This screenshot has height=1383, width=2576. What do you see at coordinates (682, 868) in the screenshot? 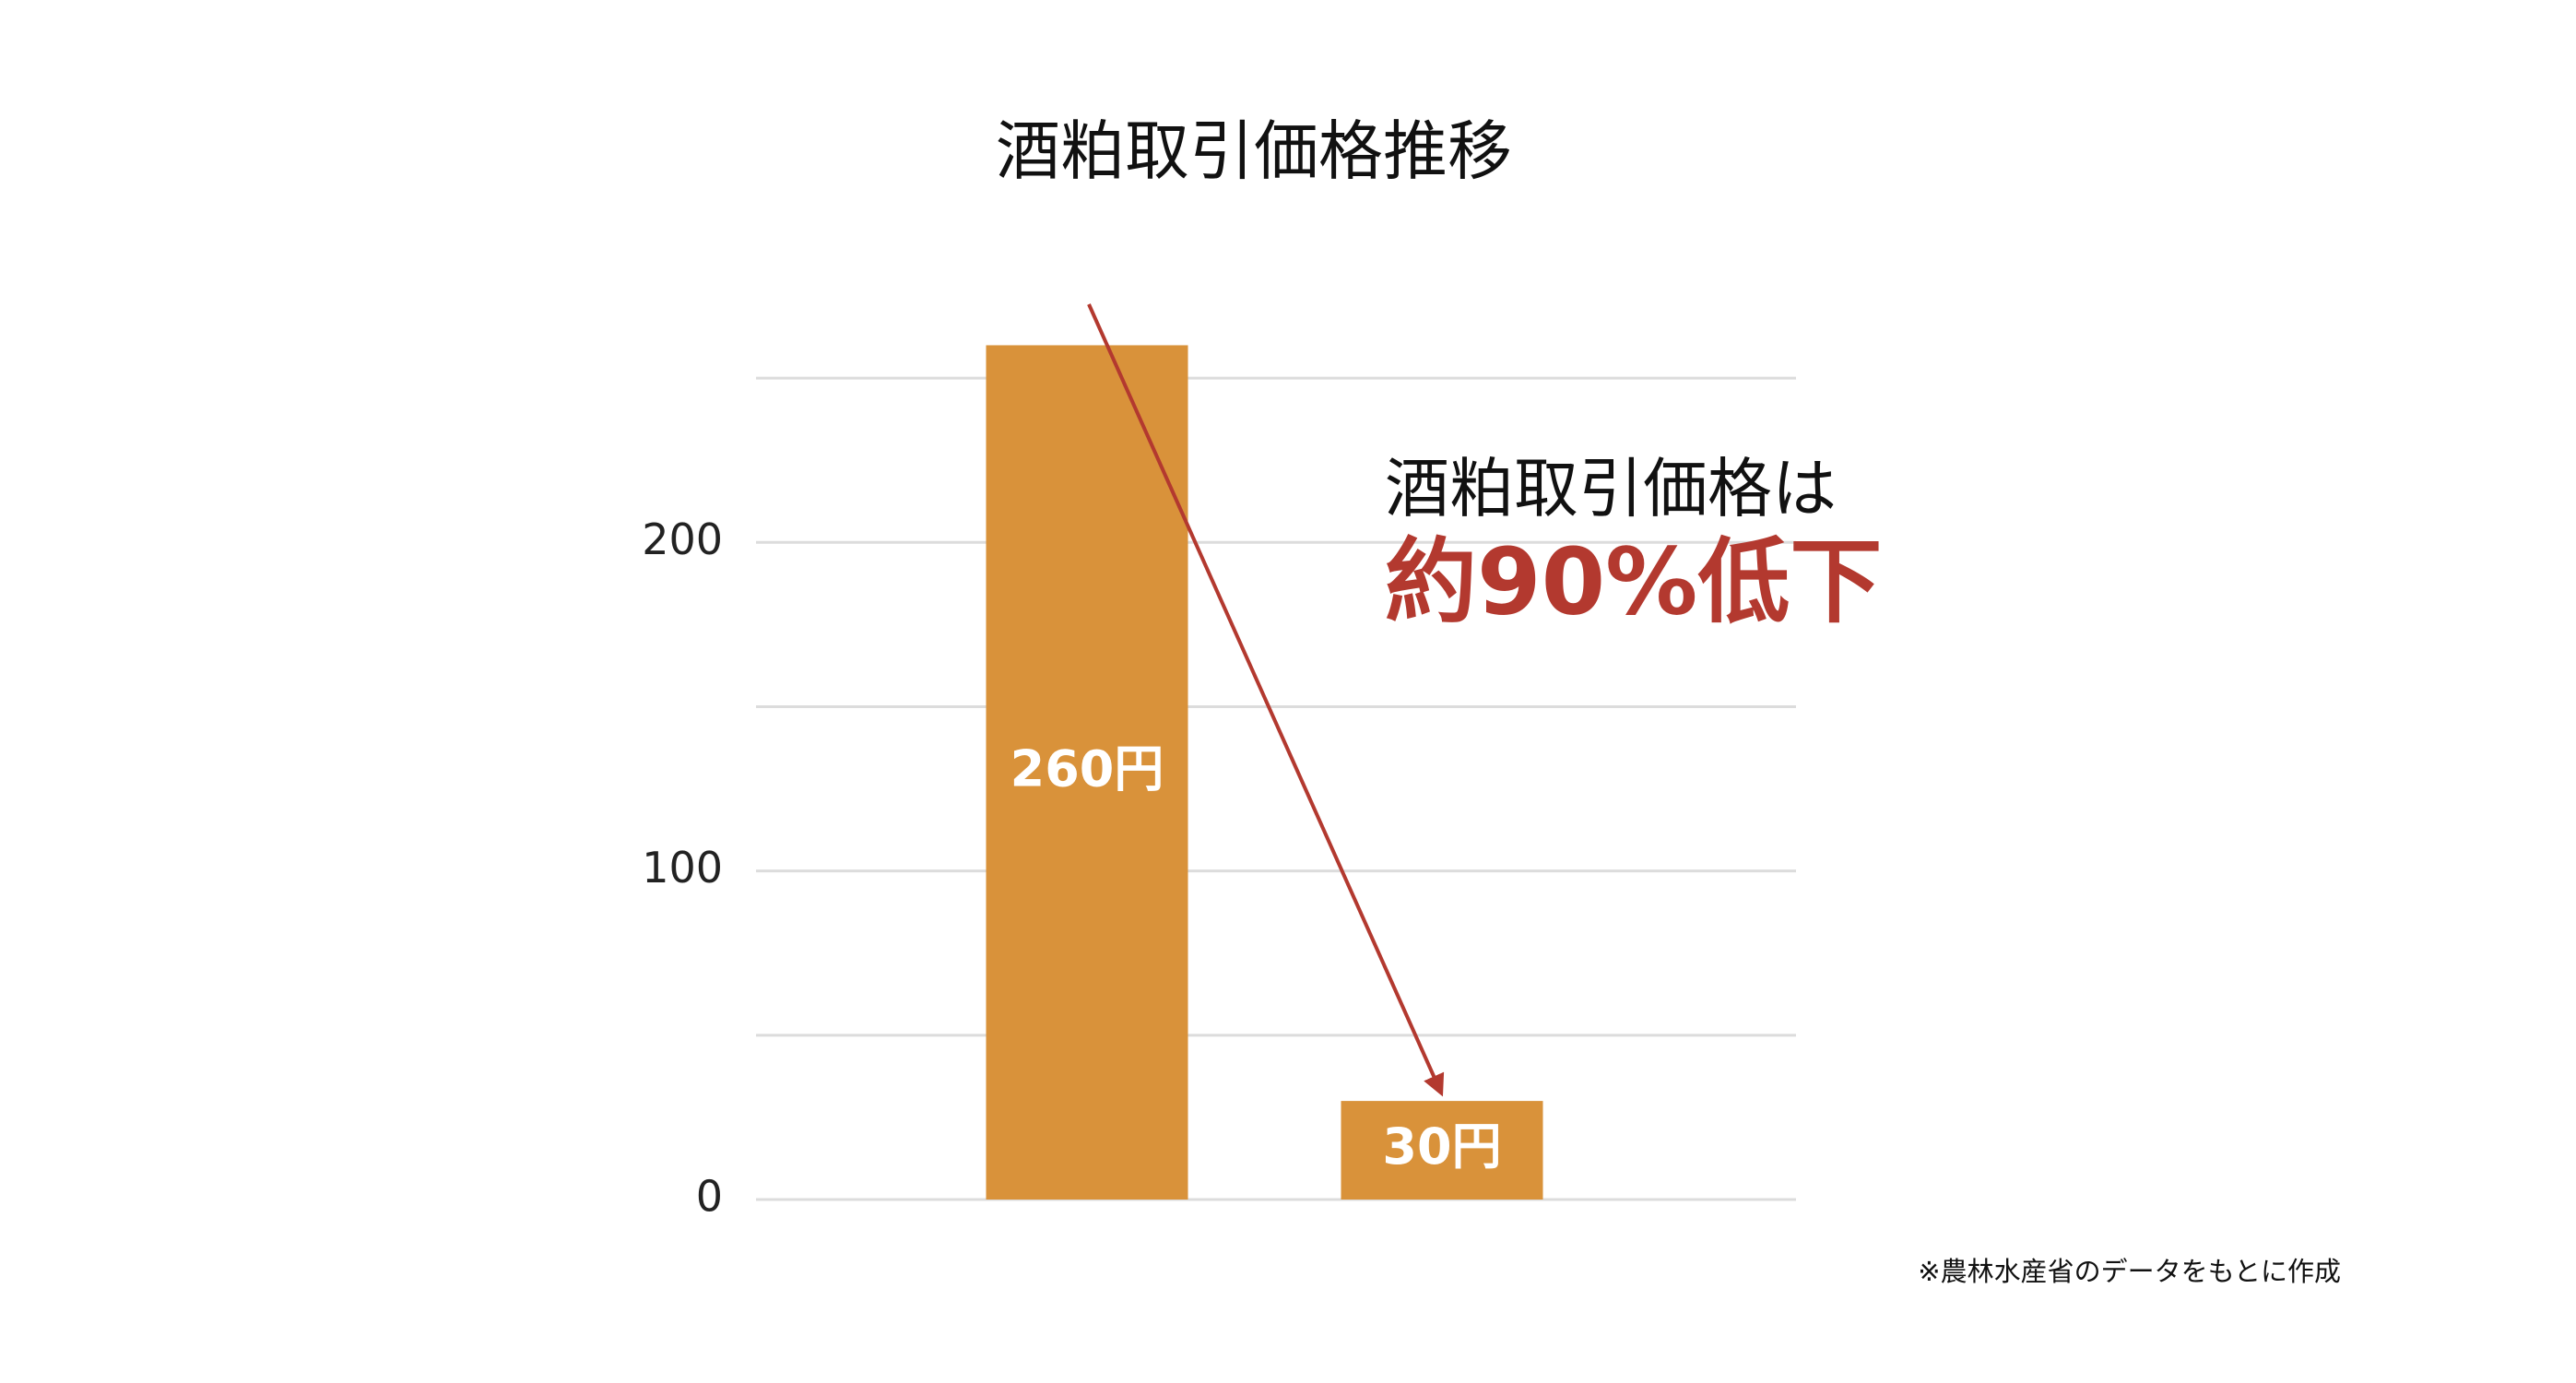
I see `y-tick-label: 100` at bounding box center [682, 868].